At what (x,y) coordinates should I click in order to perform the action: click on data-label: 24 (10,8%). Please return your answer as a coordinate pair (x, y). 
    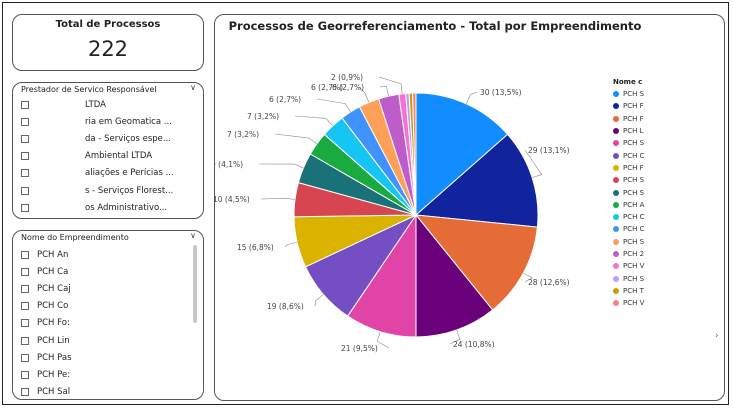
    Looking at the image, I should click on (474, 344).